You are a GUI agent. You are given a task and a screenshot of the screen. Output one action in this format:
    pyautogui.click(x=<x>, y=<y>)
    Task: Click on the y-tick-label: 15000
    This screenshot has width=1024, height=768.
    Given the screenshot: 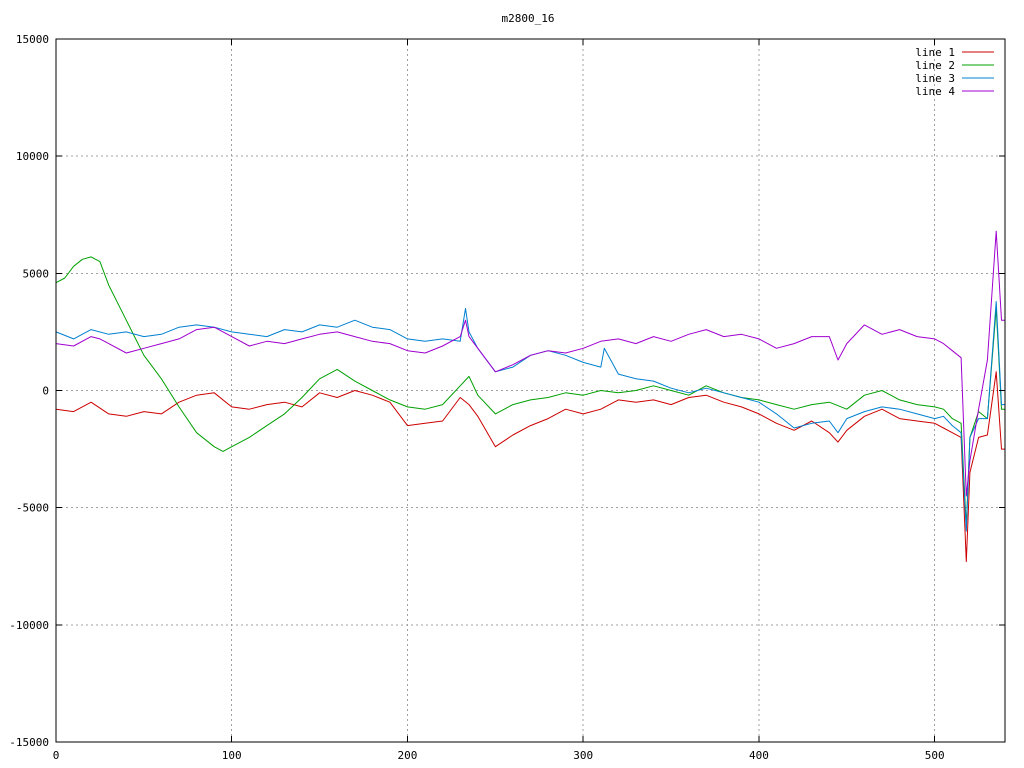 What is the action you would take?
    pyautogui.click(x=32, y=39)
    